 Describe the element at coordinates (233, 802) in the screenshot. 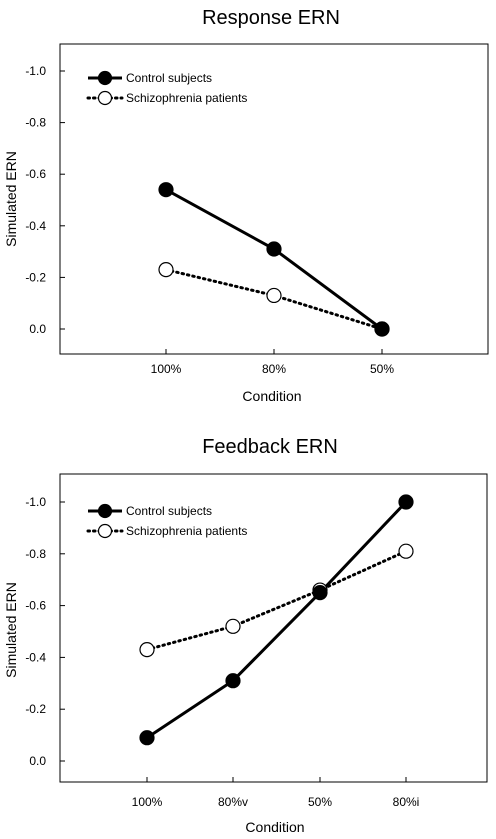

I see `x-tick-label: 80%v` at that location.